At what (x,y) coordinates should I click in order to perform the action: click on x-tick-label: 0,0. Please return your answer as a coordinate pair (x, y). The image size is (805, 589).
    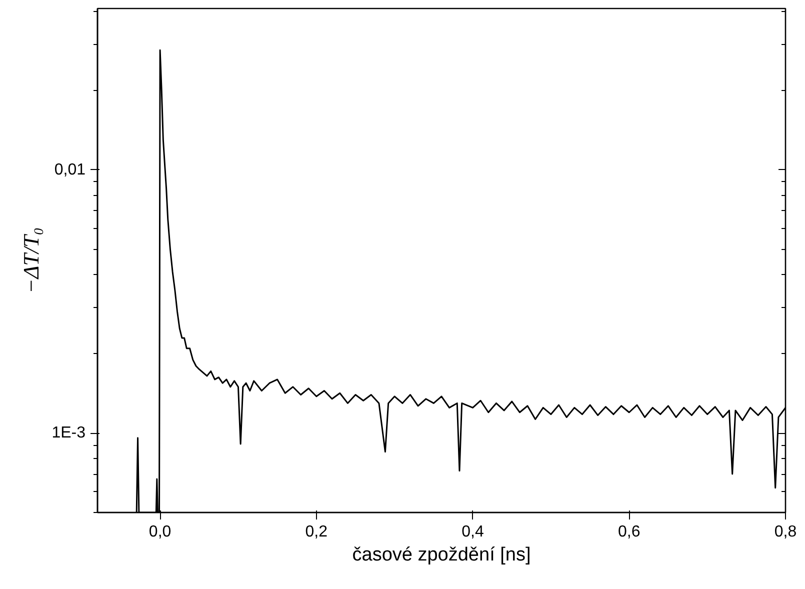
    Looking at the image, I should click on (160, 532).